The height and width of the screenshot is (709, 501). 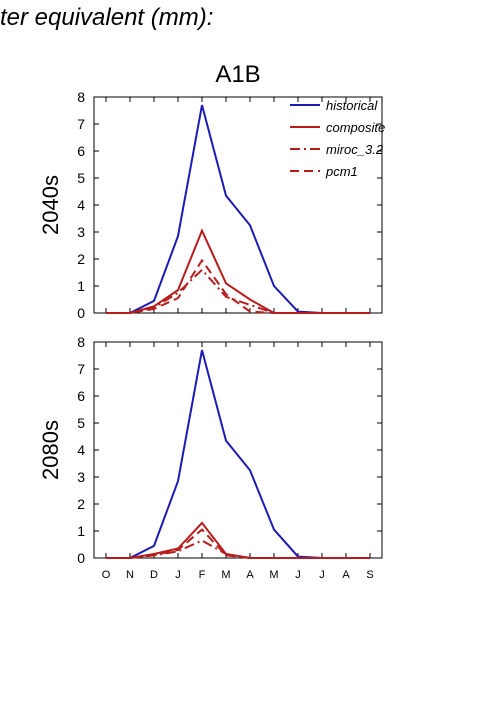 What do you see at coordinates (107, 17) in the screenshot?
I see `page-title: ter equivalent (mm):` at bounding box center [107, 17].